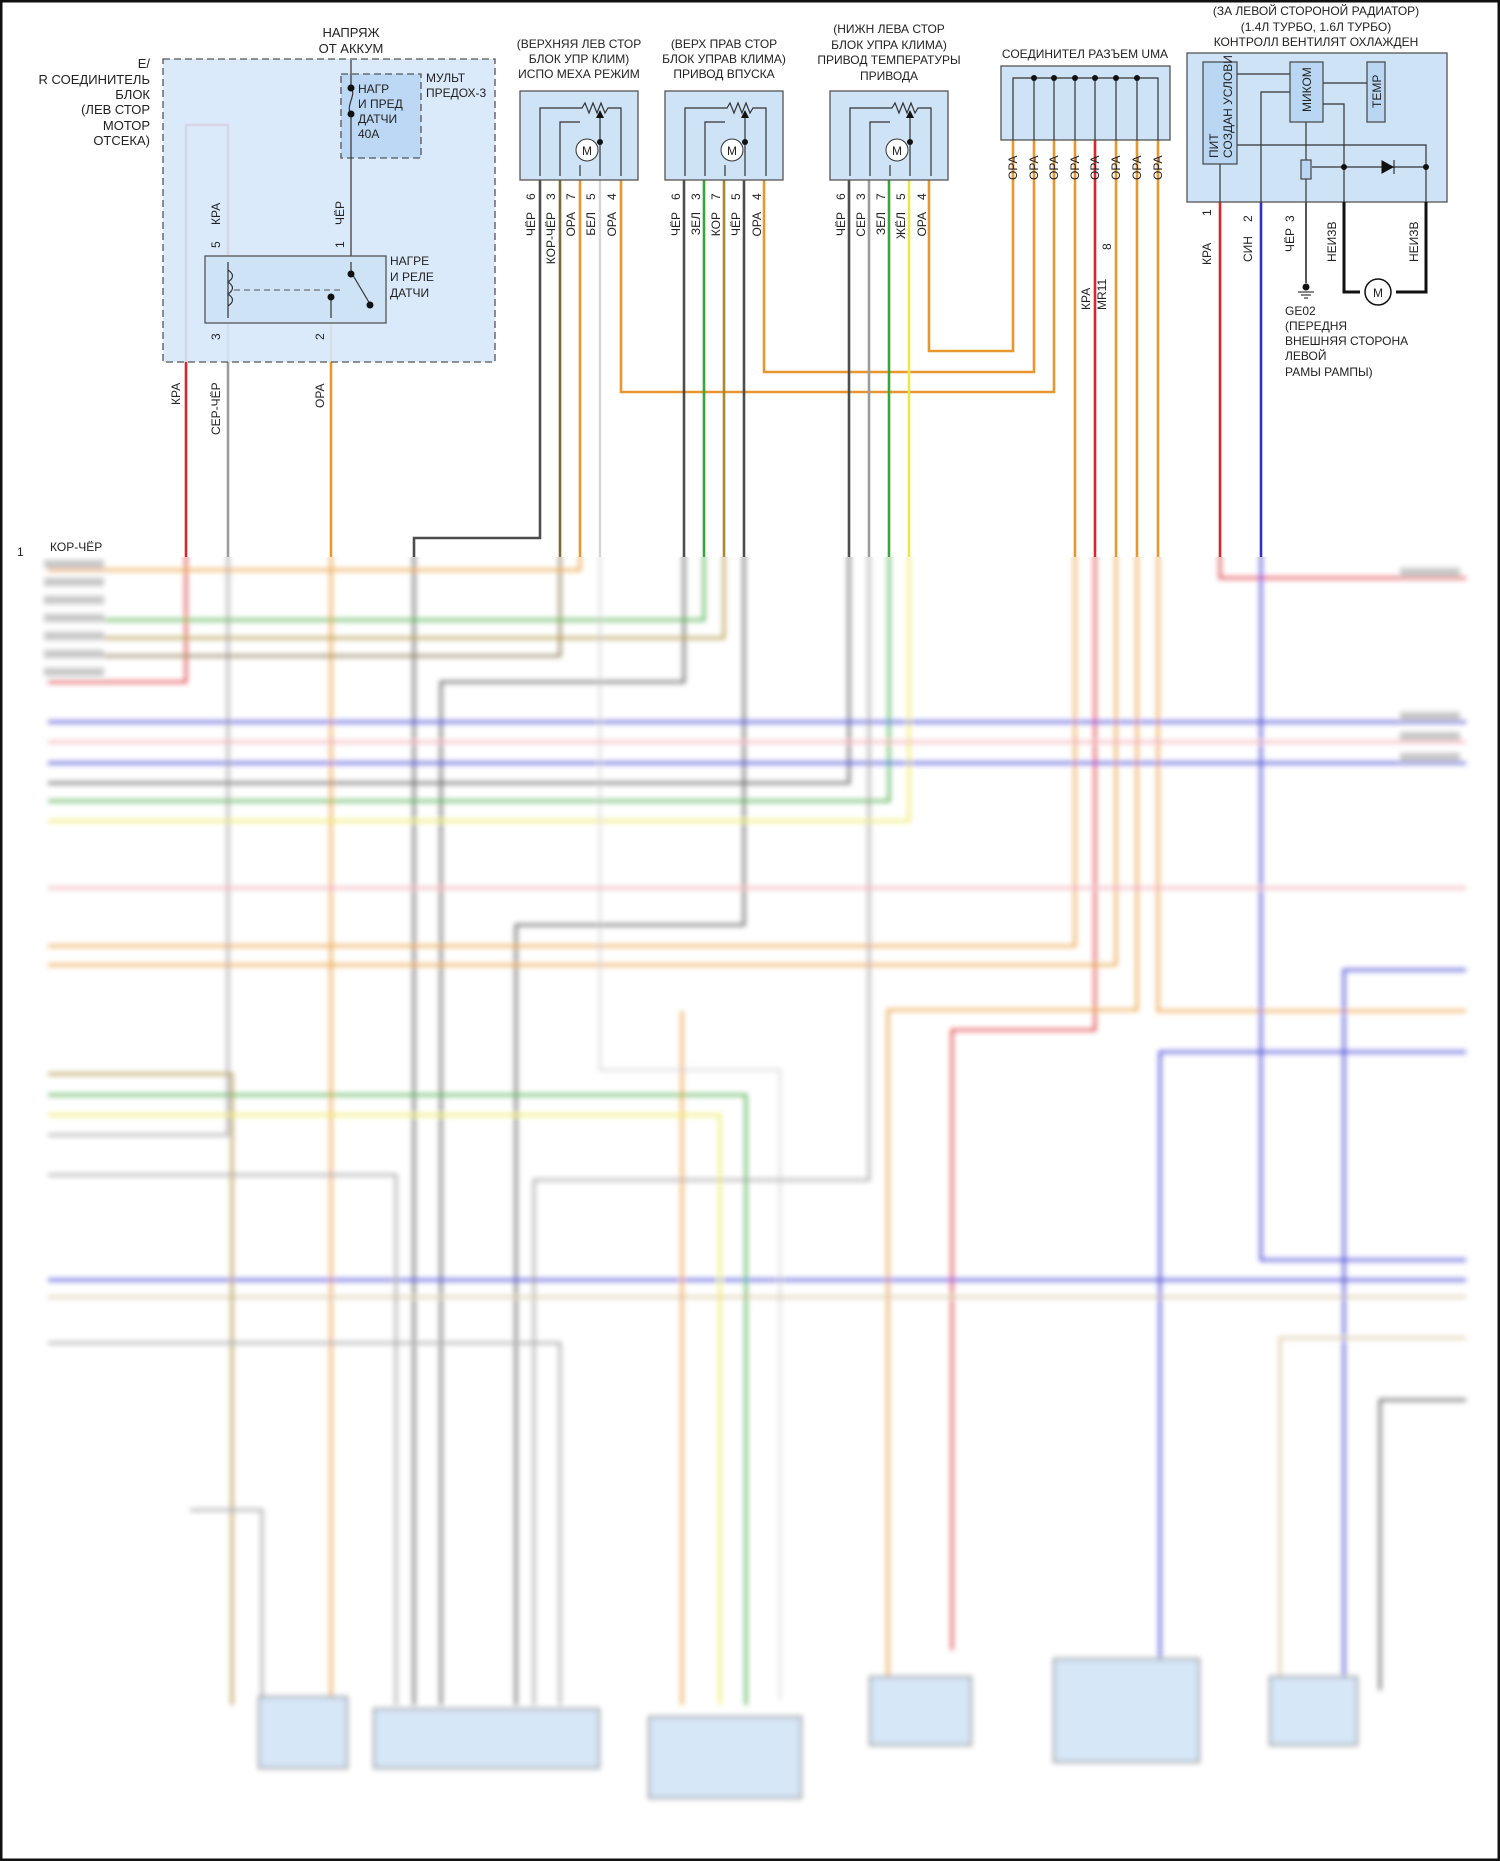 The width and height of the screenshot is (1500, 1861). Describe the element at coordinates (1316, 10) in the screenshot. I see `fan-title: (ЗА ЛЕВОЙ СТОРОНОЙ РАДИАТОР)` at that location.